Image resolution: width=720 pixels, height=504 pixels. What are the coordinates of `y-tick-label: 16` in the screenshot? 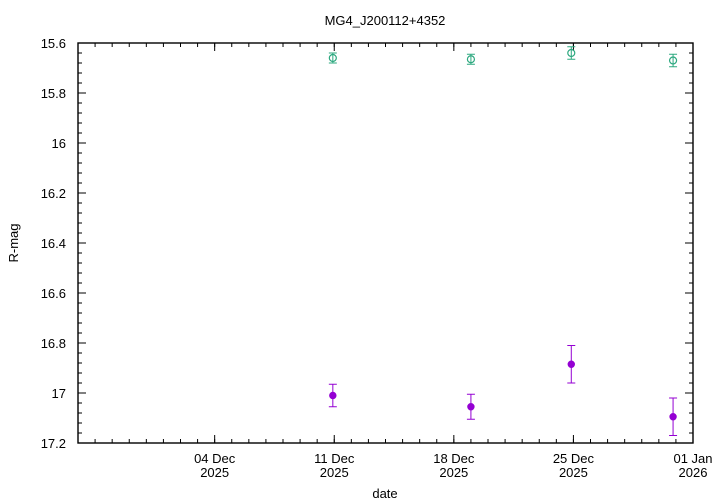 It's located at (59, 143).